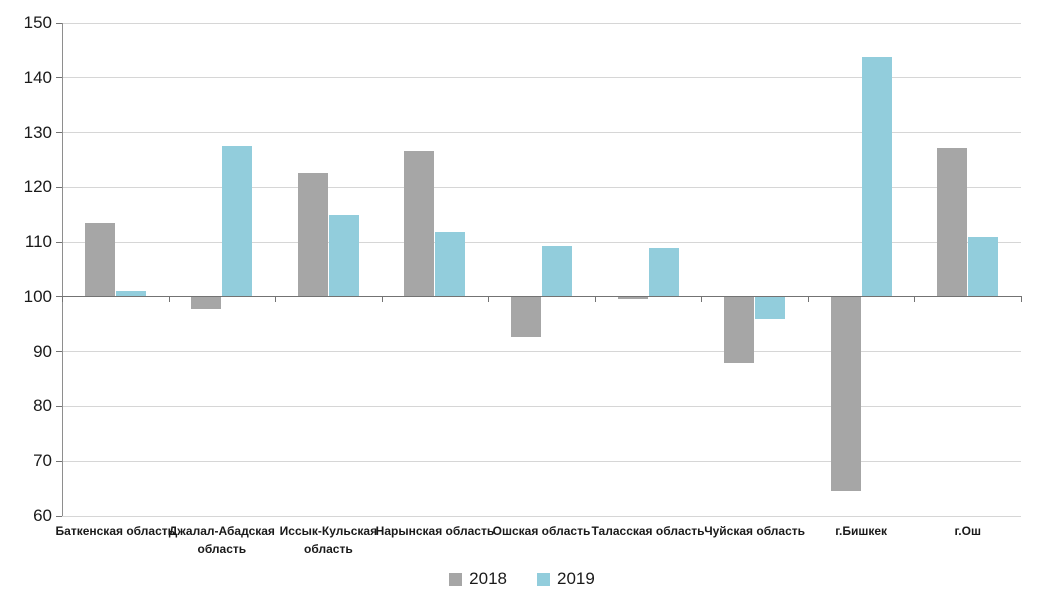  Describe the element at coordinates (328, 540) in the screenshot. I see `category-label-2: Иссык-Кульская область` at that location.